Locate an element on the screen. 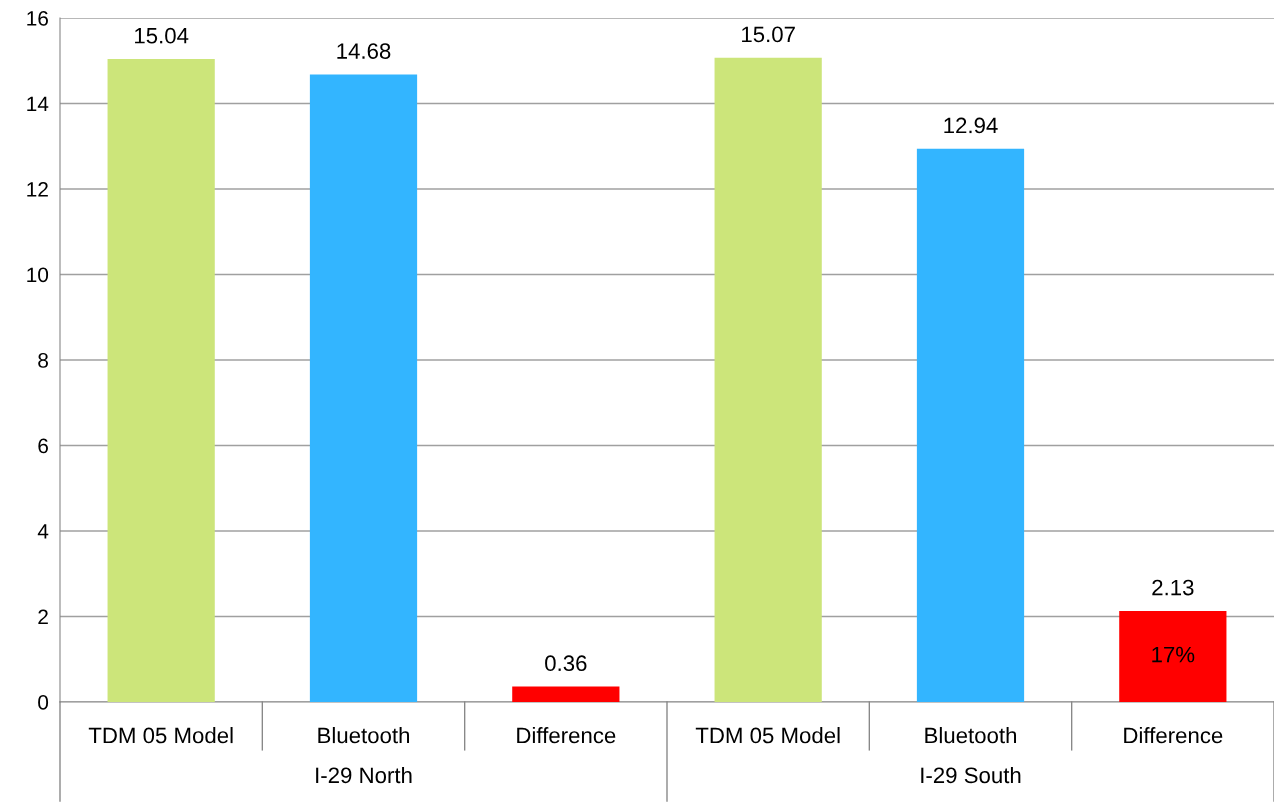 The width and height of the screenshot is (1274, 802). data-label: 15.04 is located at coordinates (162, 35).